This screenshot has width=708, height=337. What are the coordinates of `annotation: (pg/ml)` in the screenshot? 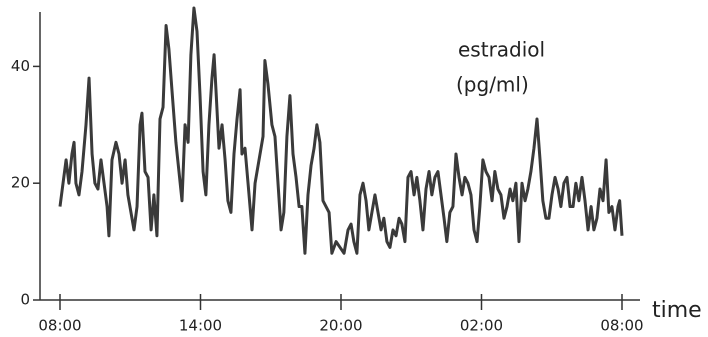 It's located at (492, 85).